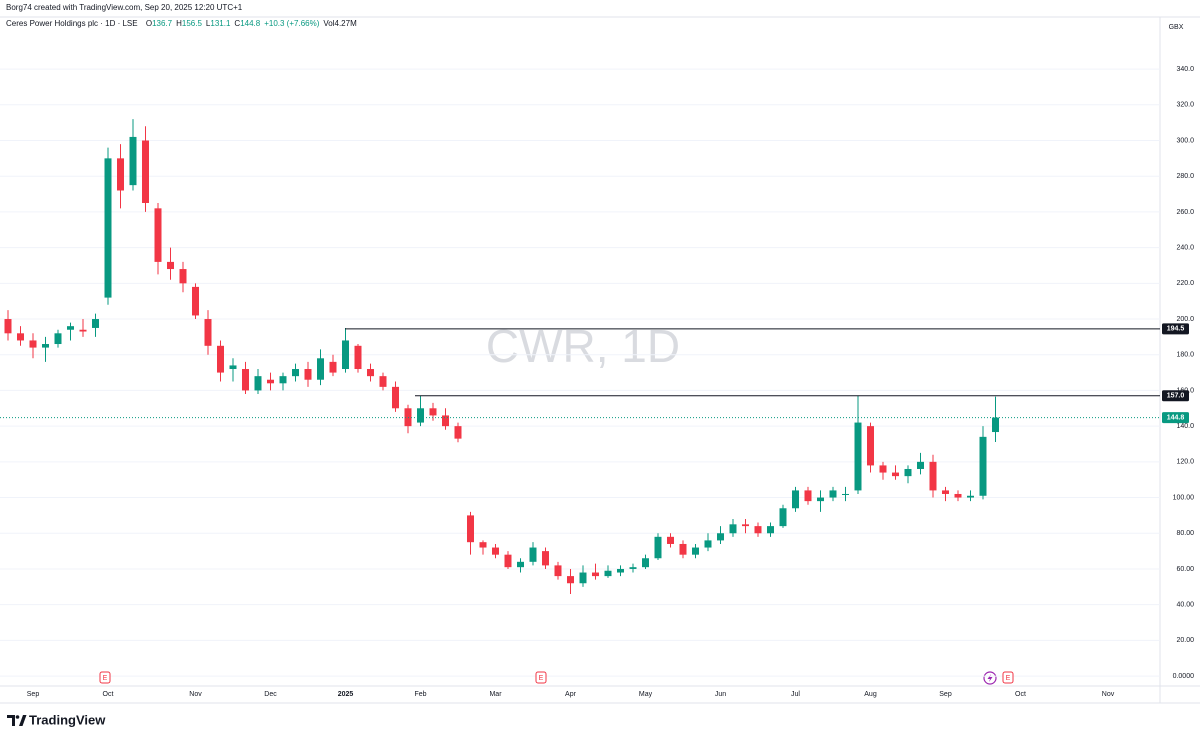  What do you see at coordinates (340, 23) in the screenshot?
I see `volume: Vol4.27M` at bounding box center [340, 23].